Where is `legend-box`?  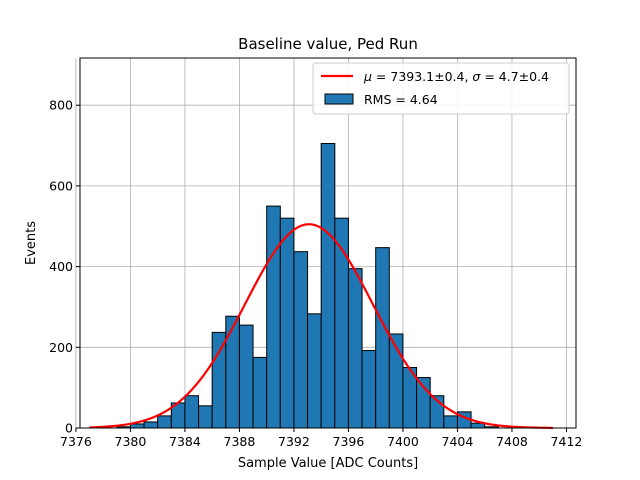
legend-box is located at coordinates (441, 88).